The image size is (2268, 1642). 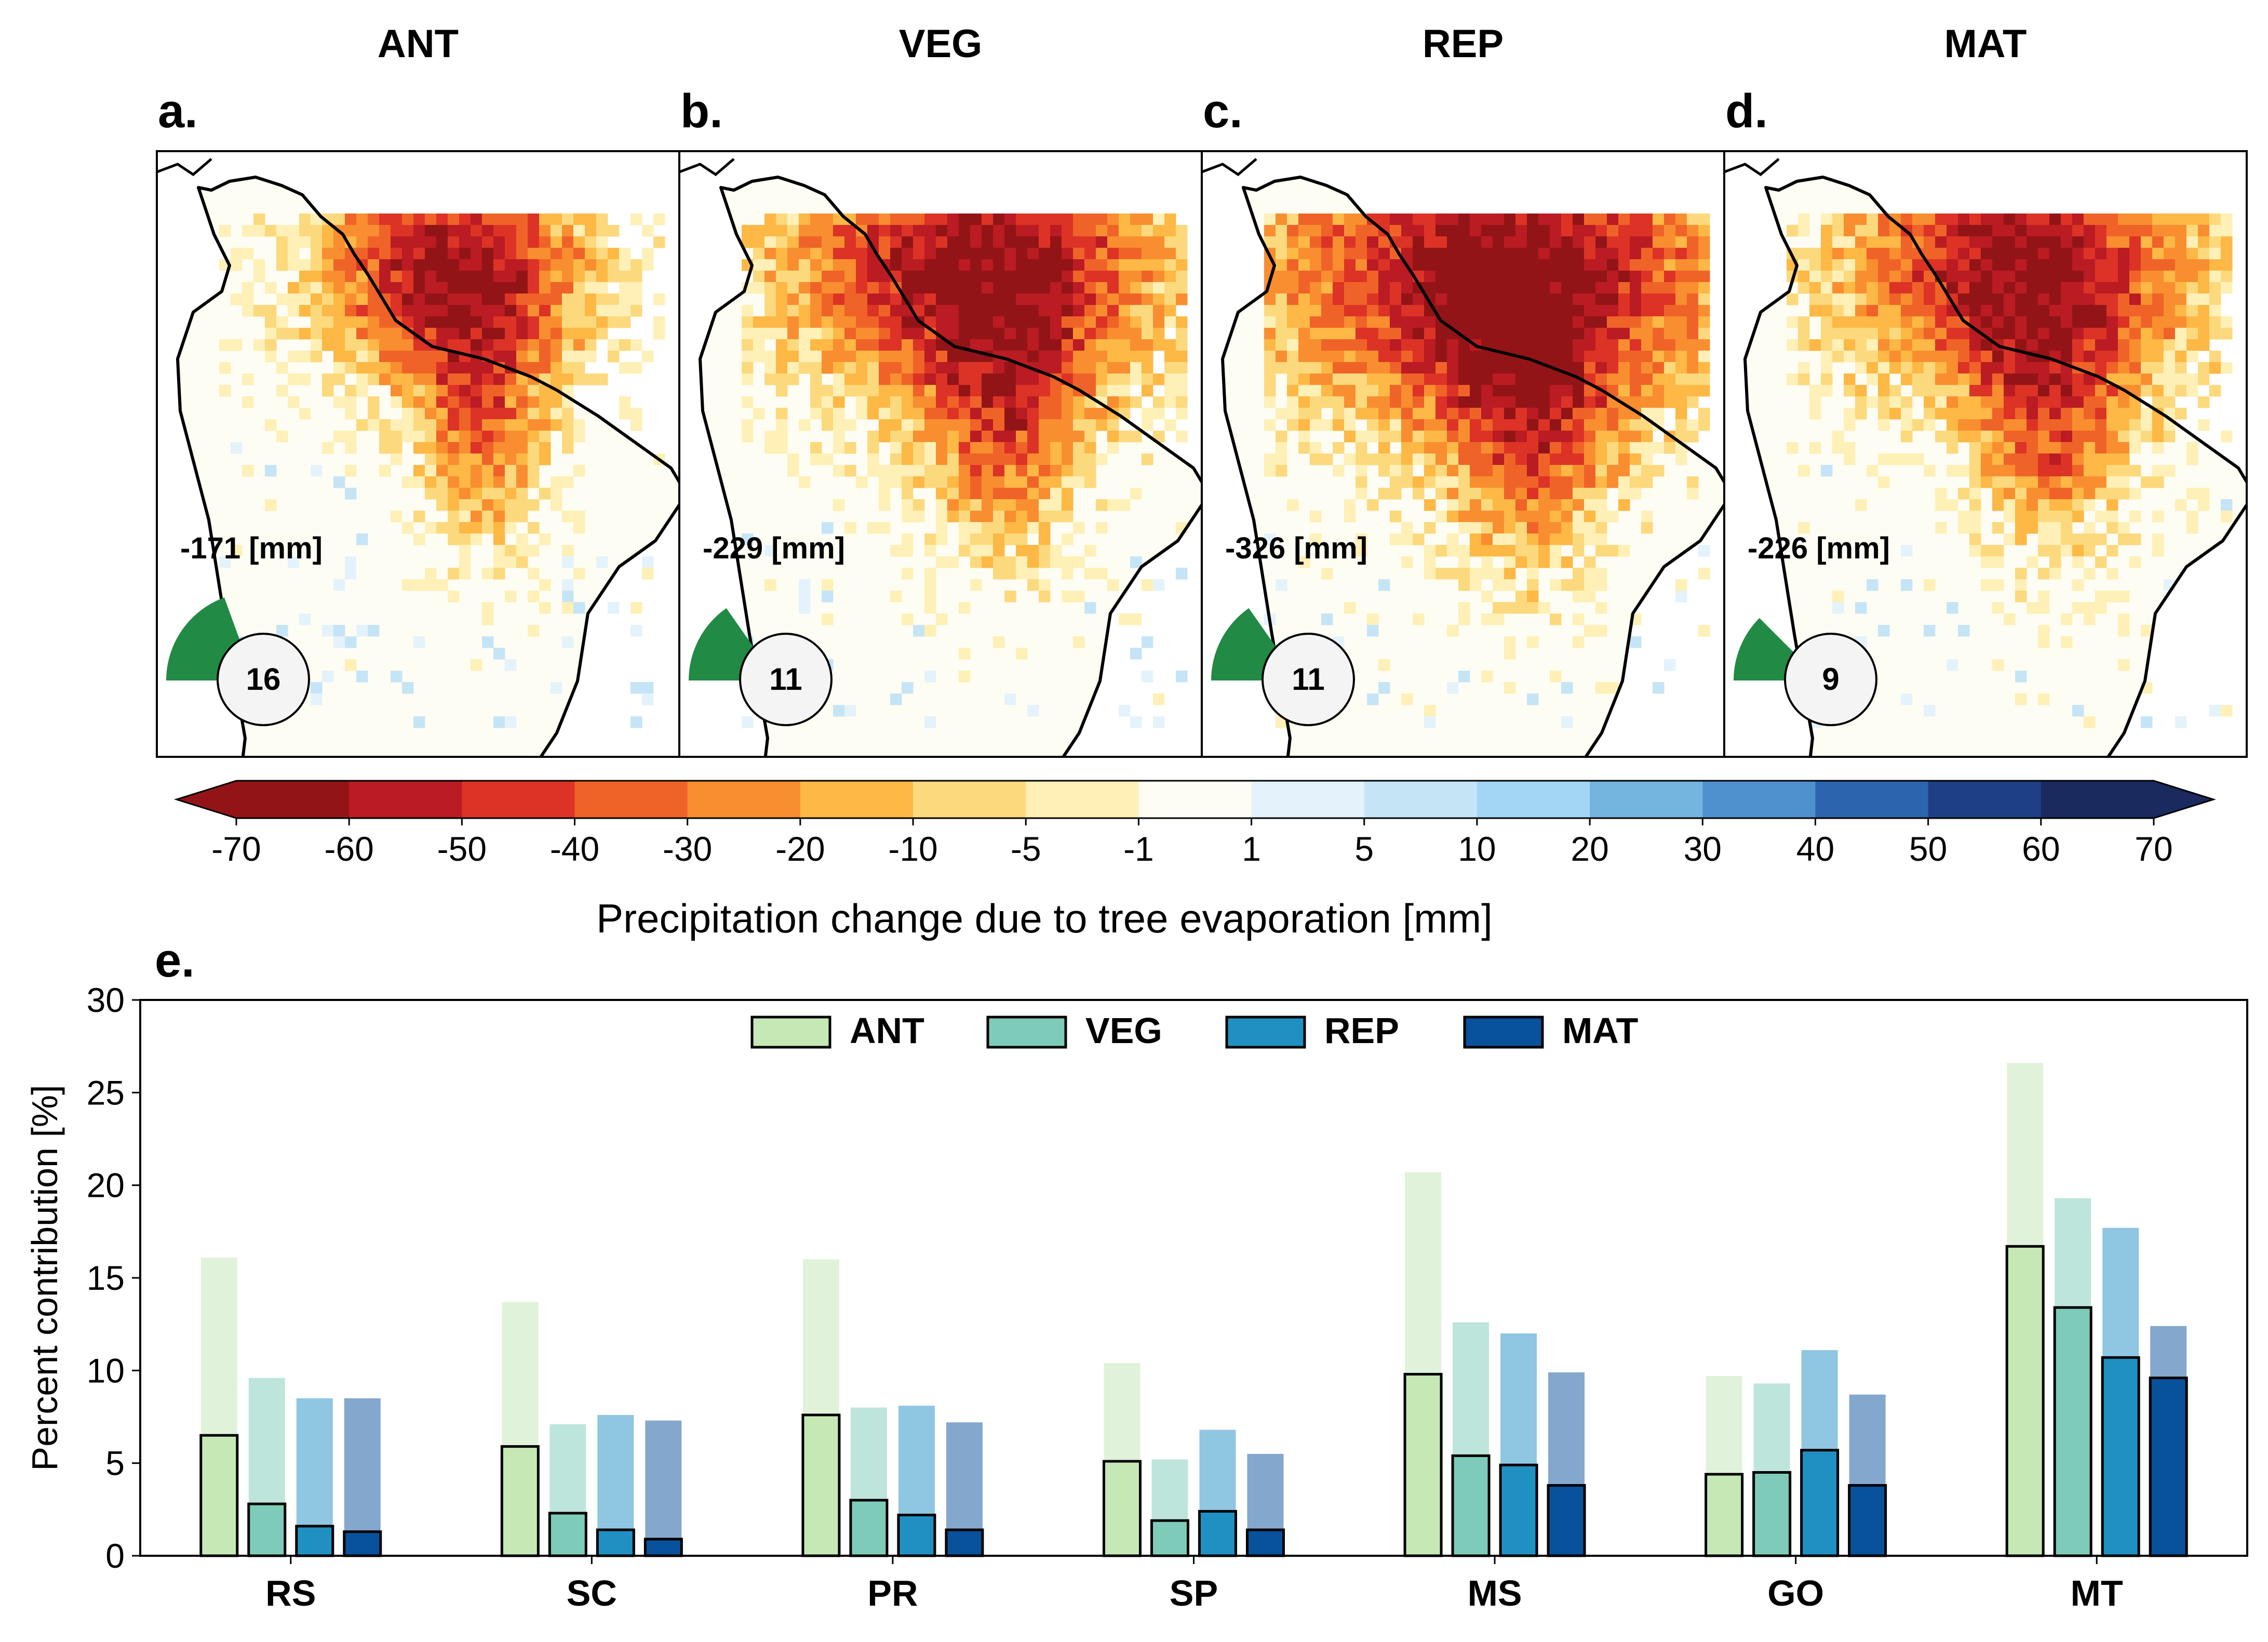 What do you see at coordinates (869, 1528) in the screenshot?
I see `bar-veg-pr` at bounding box center [869, 1528].